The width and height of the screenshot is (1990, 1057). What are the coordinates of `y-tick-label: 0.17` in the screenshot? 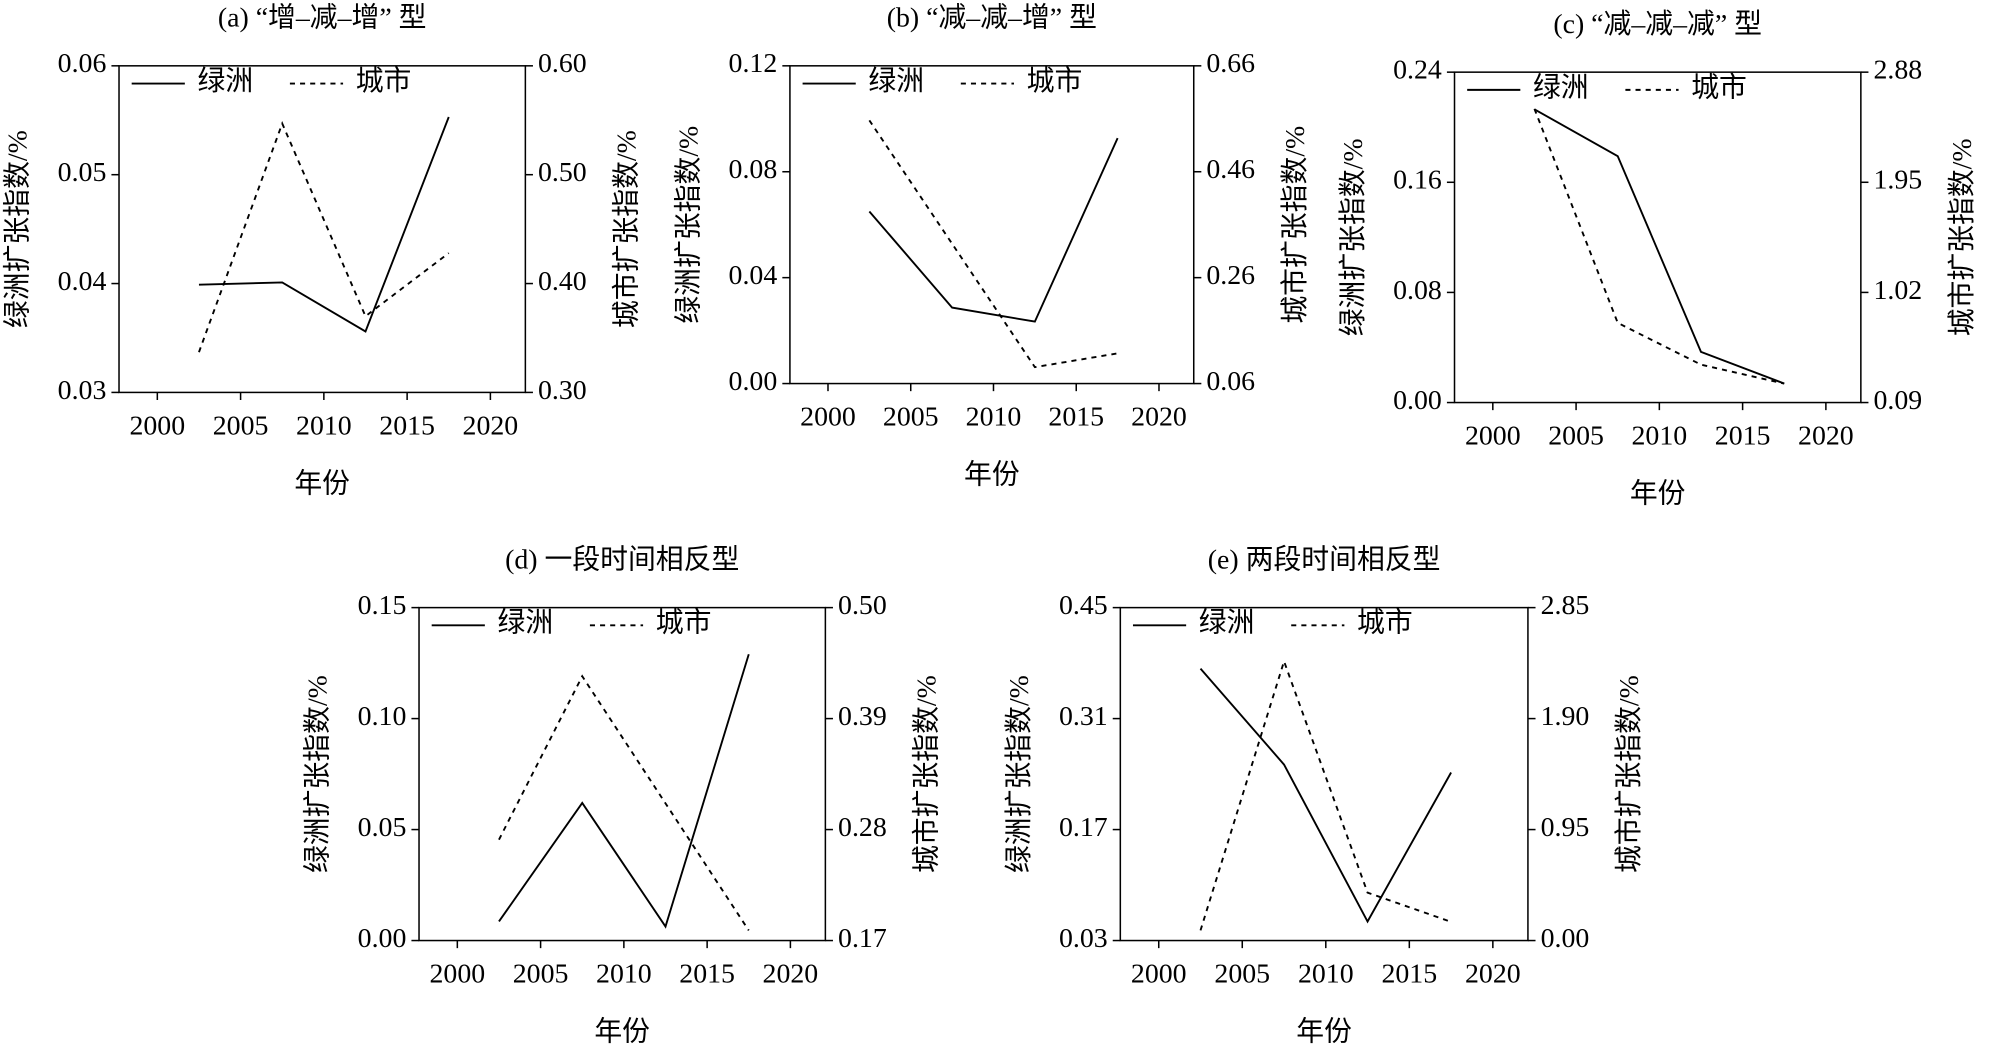 It's located at (1083, 827).